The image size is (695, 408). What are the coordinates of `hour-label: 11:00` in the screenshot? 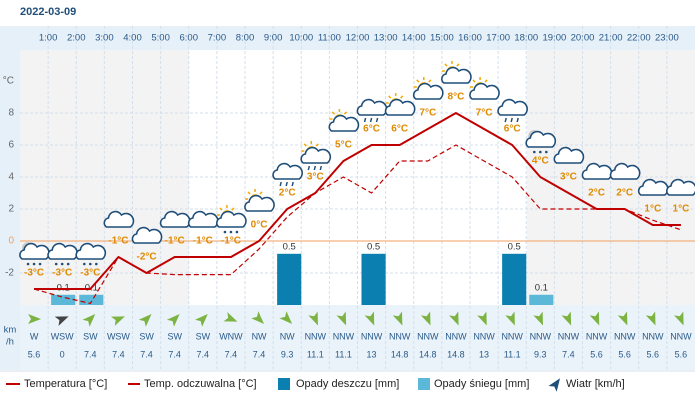 It's located at (329, 38).